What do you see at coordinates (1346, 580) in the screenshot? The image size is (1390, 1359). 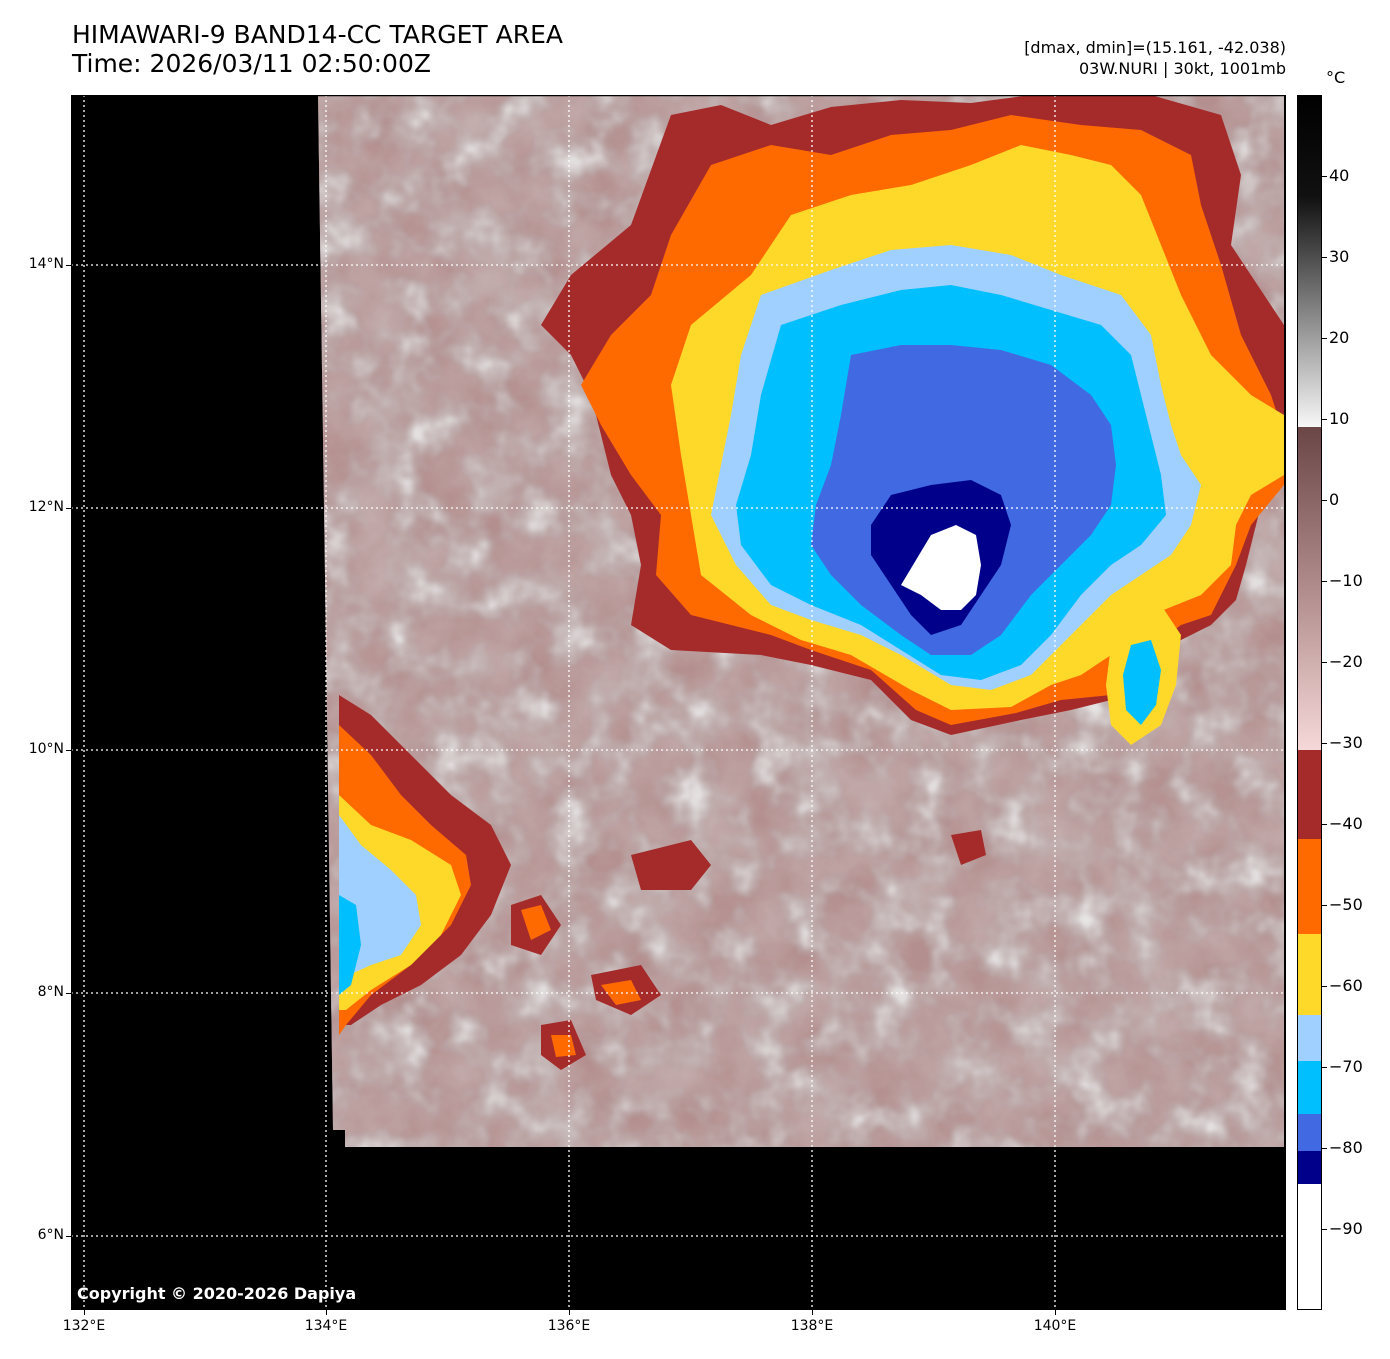 I see `colorbar-tick-label: −10` at bounding box center [1346, 580].